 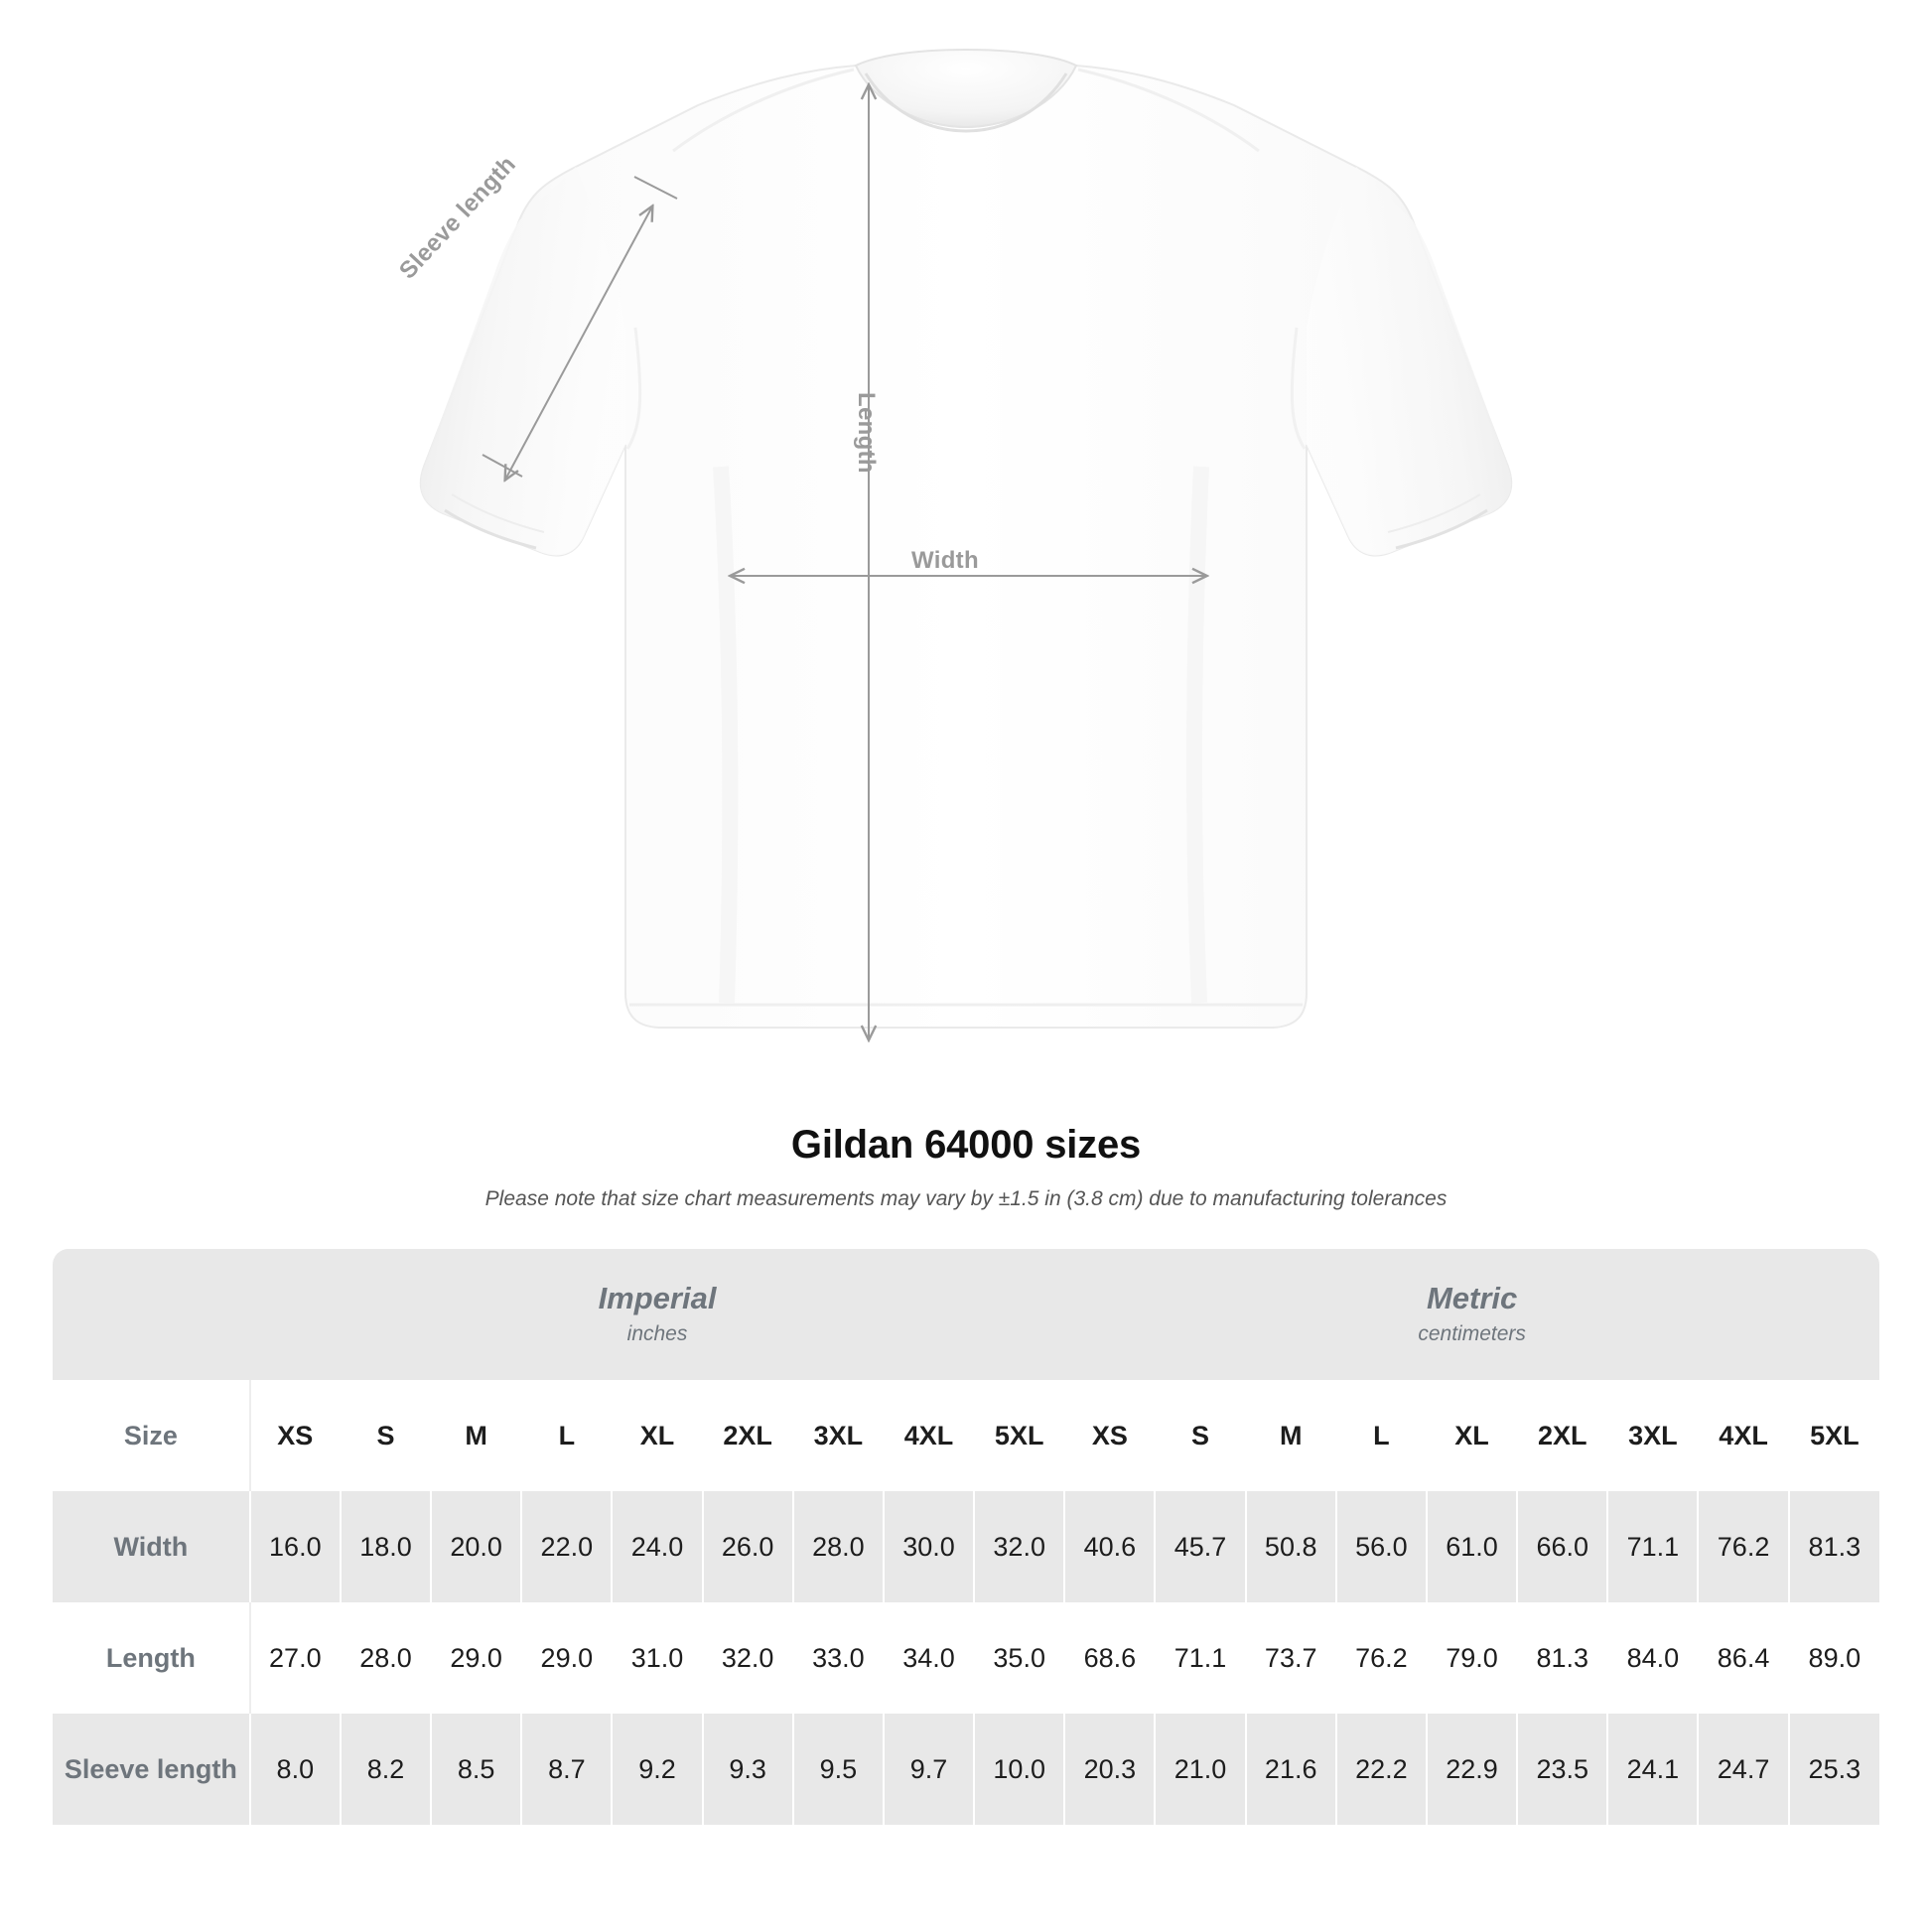 I want to click on cell-width-metric-2xl: 66.0, so click(x=1563, y=1547).